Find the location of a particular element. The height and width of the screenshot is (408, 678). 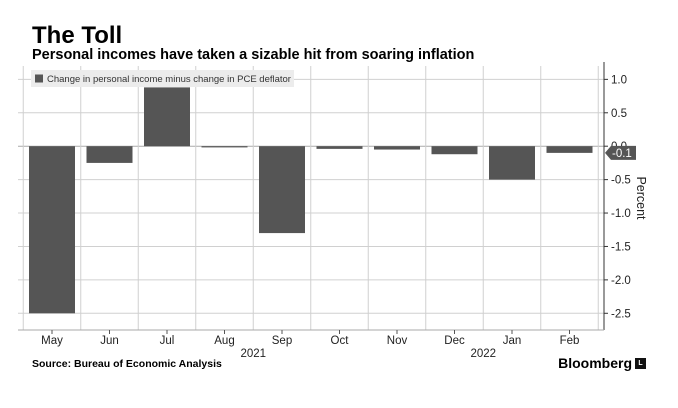

legend-background is located at coordinates (162, 78).